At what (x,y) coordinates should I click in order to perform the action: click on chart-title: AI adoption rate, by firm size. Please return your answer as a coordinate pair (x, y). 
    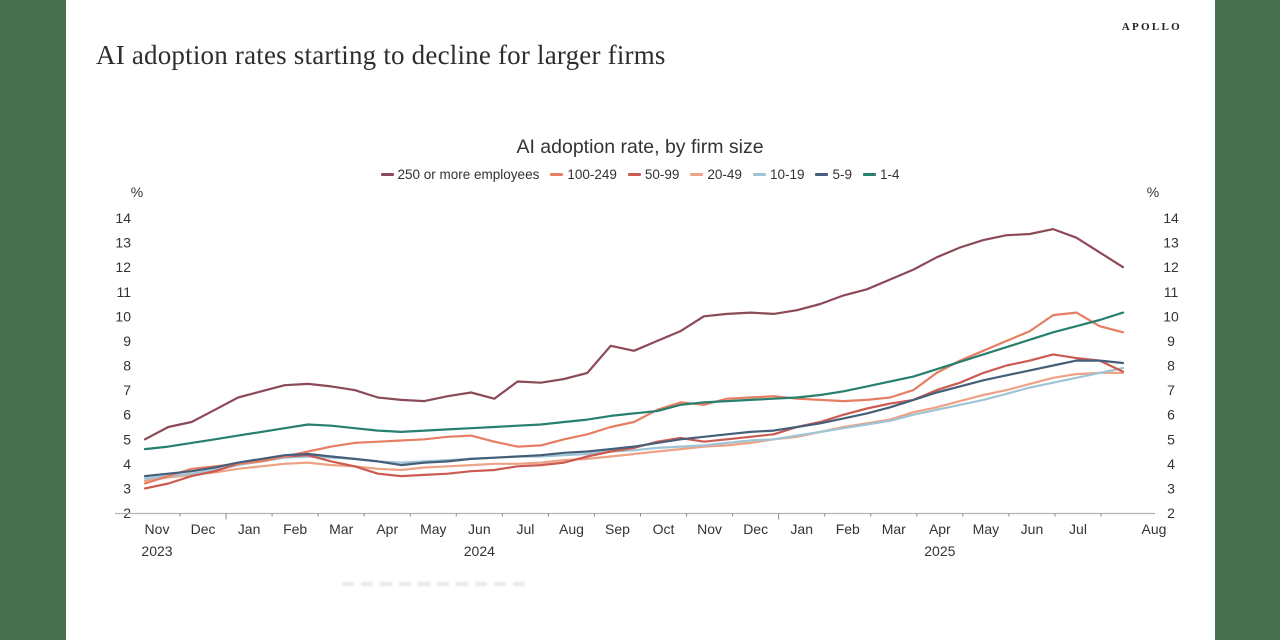
    Looking at the image, I should click on (640, 147).